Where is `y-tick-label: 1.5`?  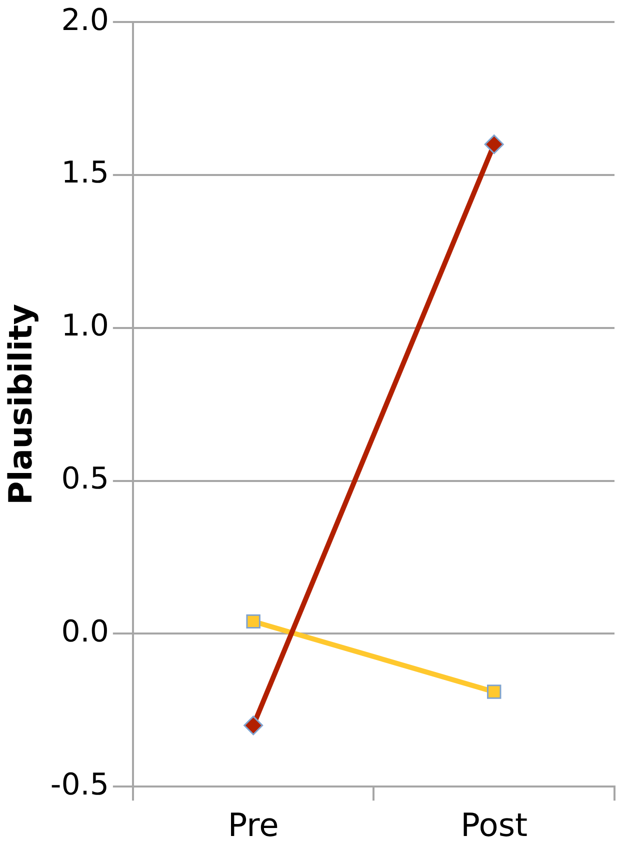
y-tick-label: 1.5 is located at coordinates (85, 173).